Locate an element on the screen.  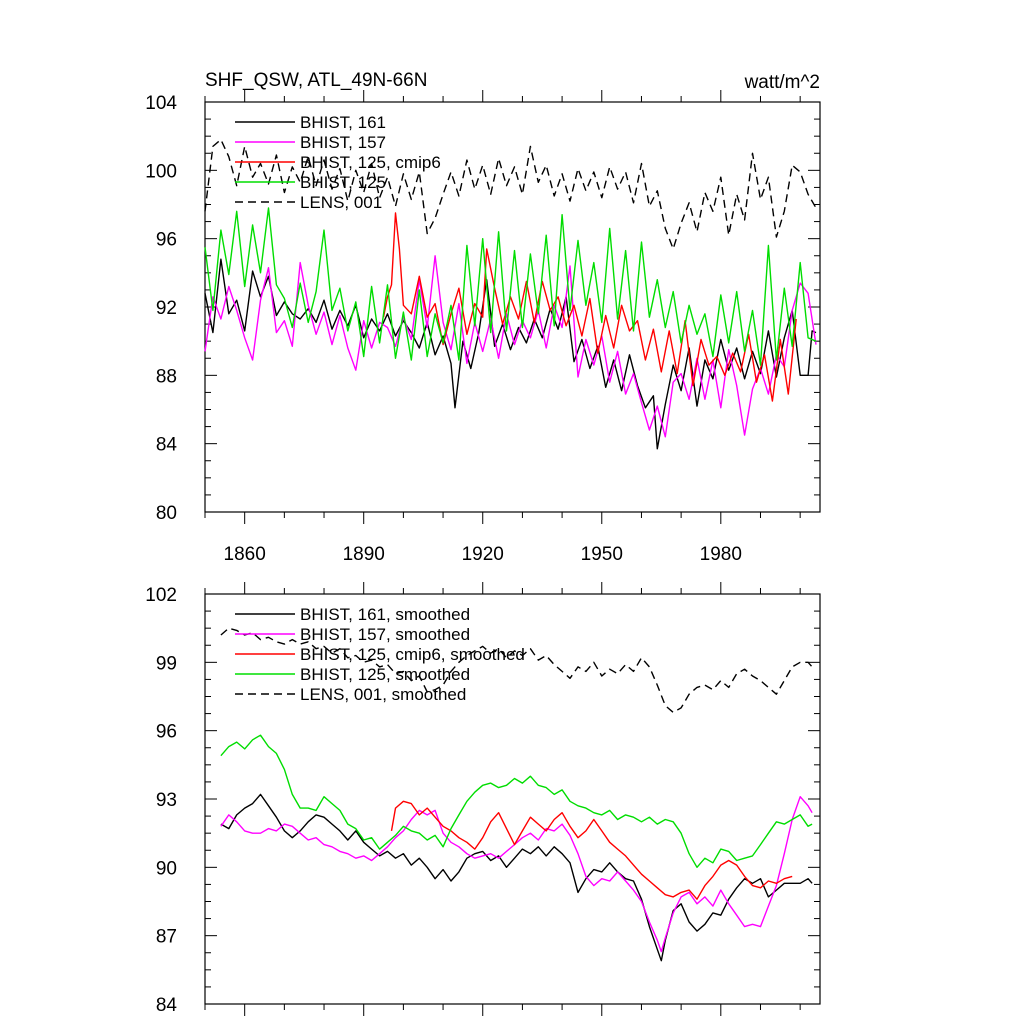
y-tick-label: 99 is located at coordinates (166, 663).